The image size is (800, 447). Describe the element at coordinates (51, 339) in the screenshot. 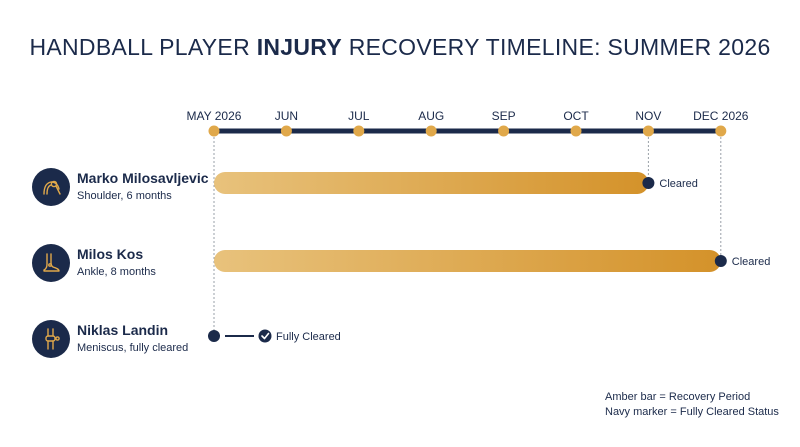

I see `knee-icon` at that location.